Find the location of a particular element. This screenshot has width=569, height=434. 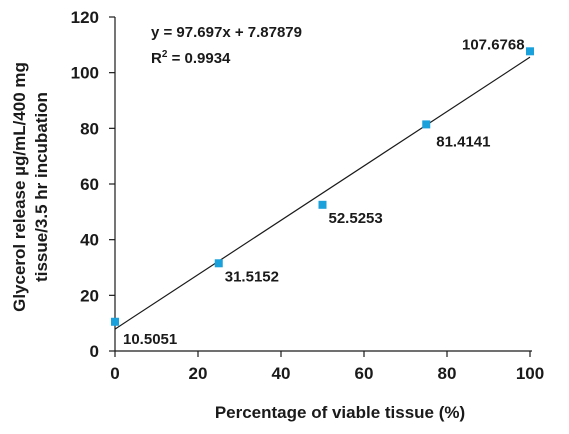

y-axis-ticks: 0 20 40 60 80 100 120 is located at coordinates (93, 184).